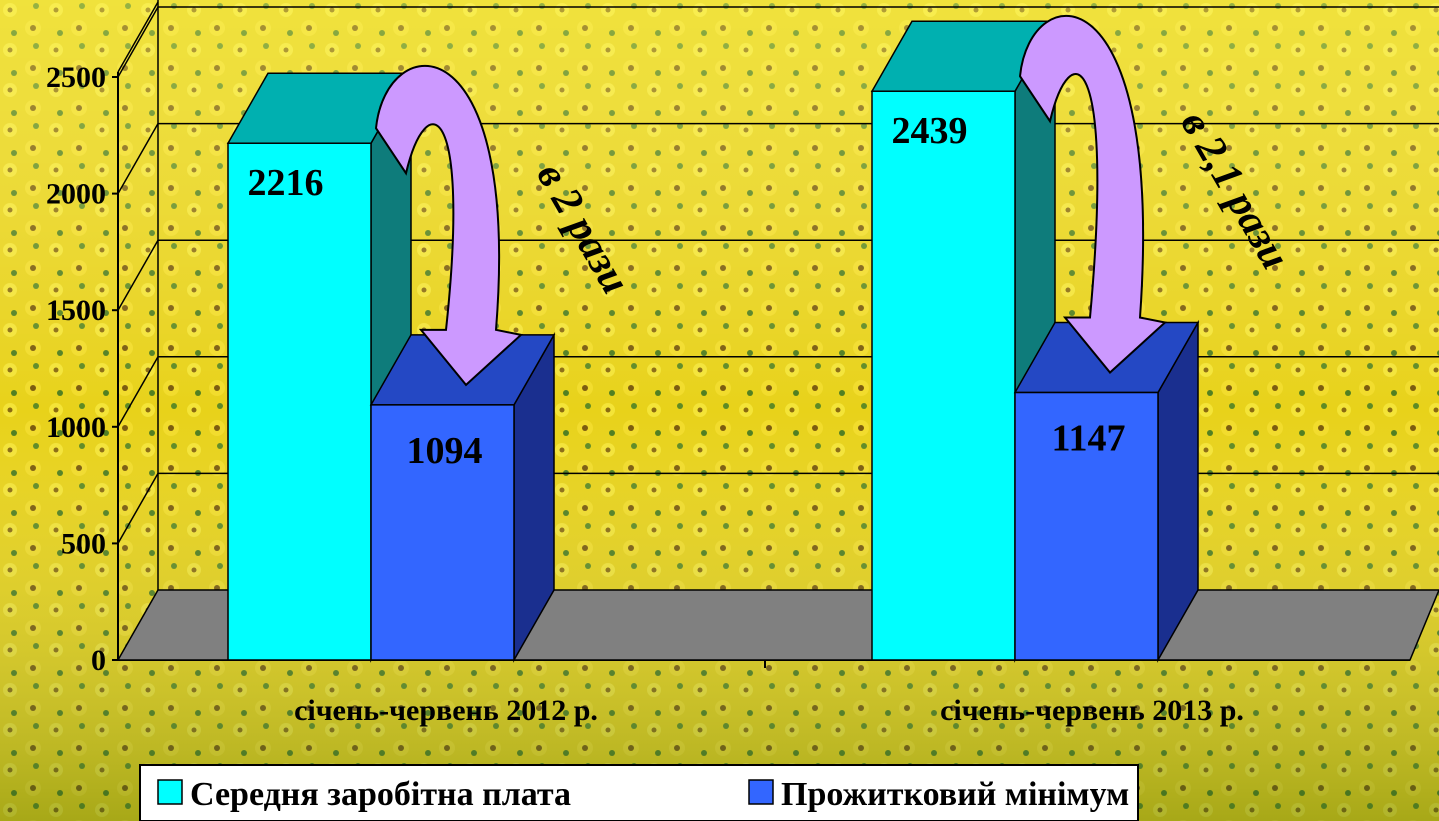 This screenshot has height=821, width=1439. I want to click on bar-s0-c0, so click(299, 401).